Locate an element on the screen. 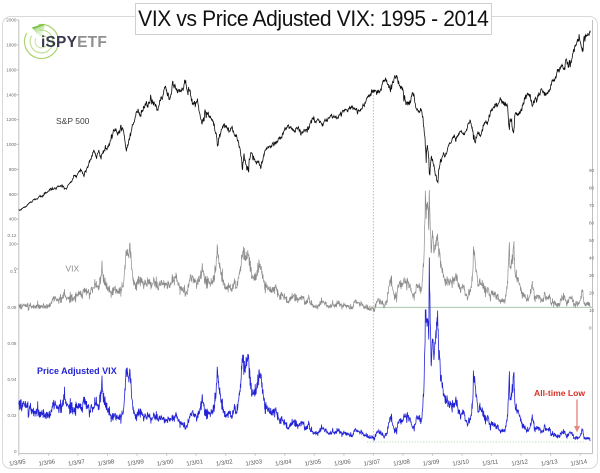 The height and width of the screenshot is (473, 600). svg-text: 1/3/03 is located at coordinates (254, 463).